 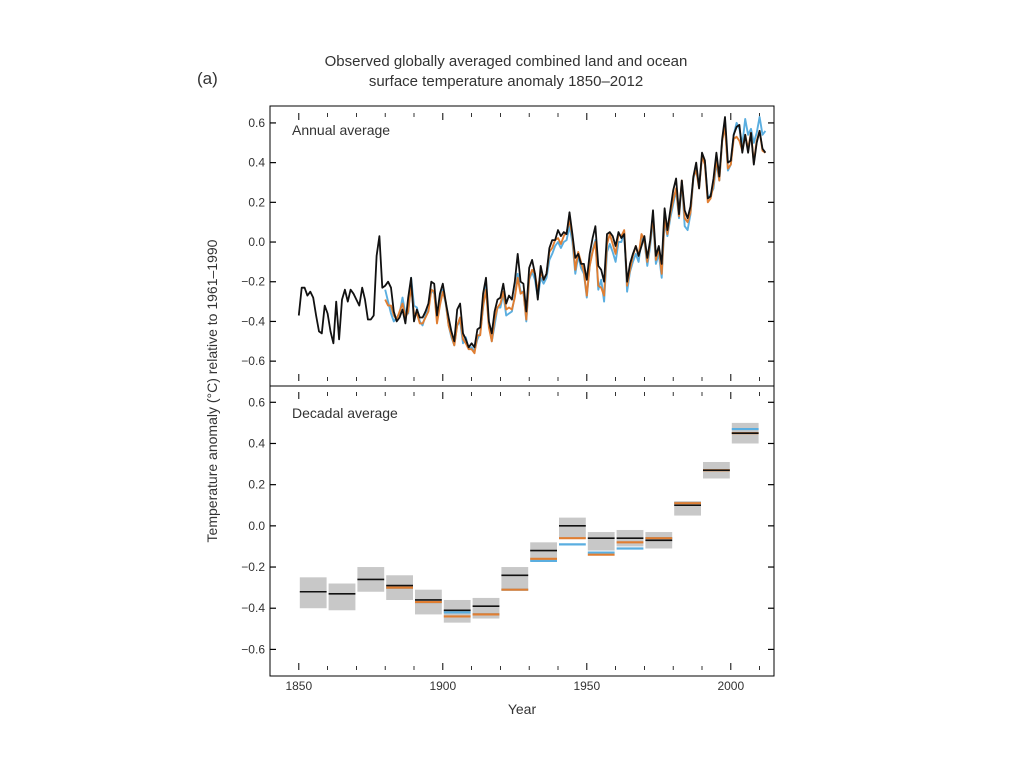 I want to click on decadal-y-tick-label: 0.0, so click(x=256, y=526).